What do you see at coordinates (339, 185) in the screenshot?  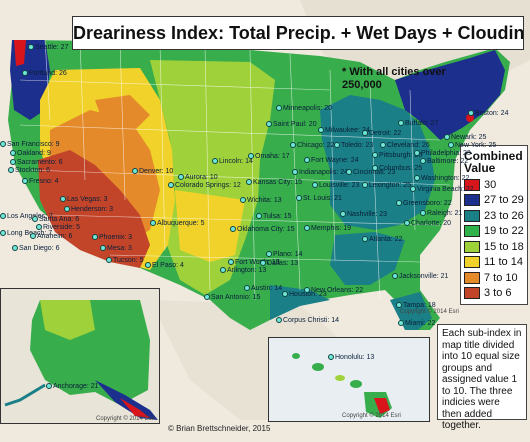 I see `city-name: Louisville: 23` at bounding box center [339, 185].